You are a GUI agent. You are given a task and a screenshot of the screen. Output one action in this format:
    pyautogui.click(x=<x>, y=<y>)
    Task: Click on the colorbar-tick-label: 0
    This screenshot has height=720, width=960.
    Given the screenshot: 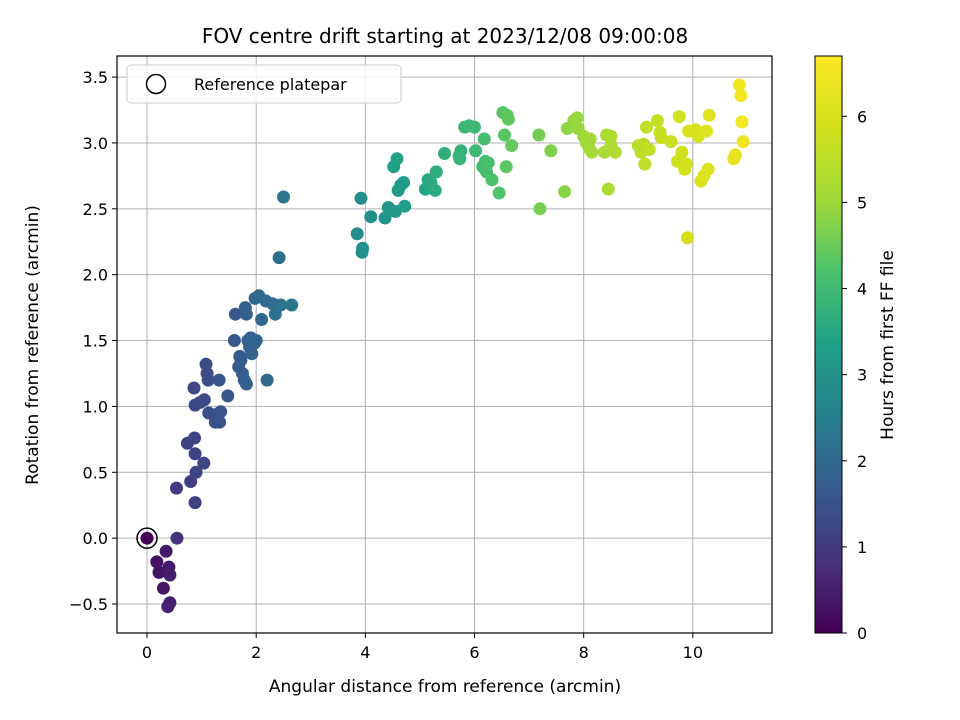 What is the action you would take?
    pyautogui.click(x=862, y=633)
    